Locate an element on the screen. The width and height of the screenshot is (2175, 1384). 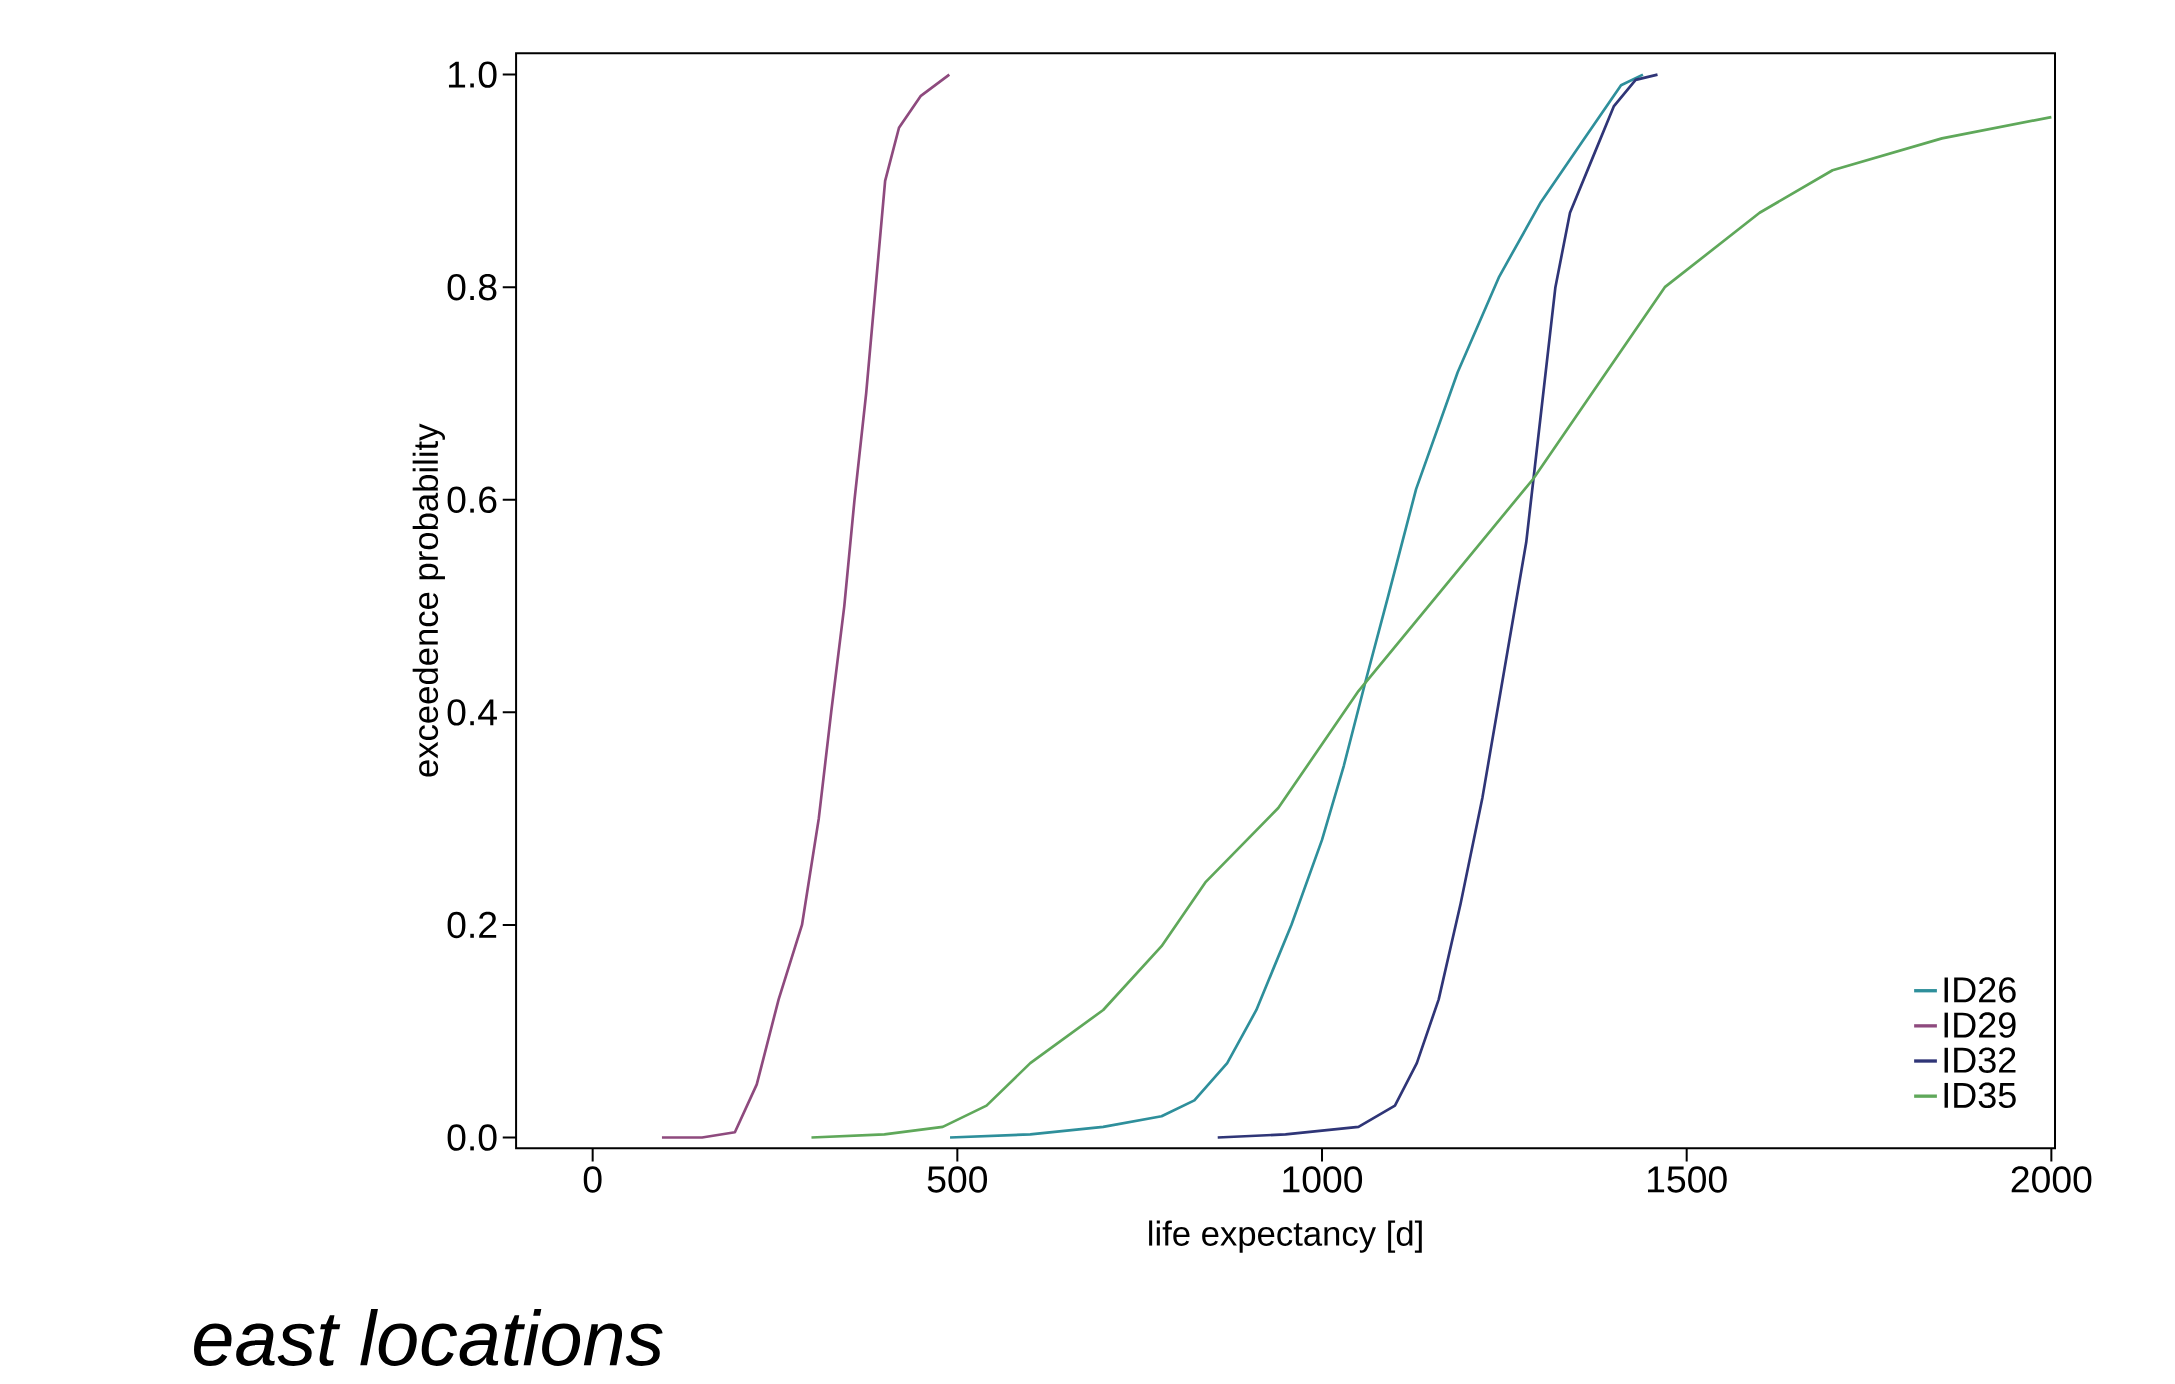
x-tick-label: 0 is located at coordinates (592, 1179).